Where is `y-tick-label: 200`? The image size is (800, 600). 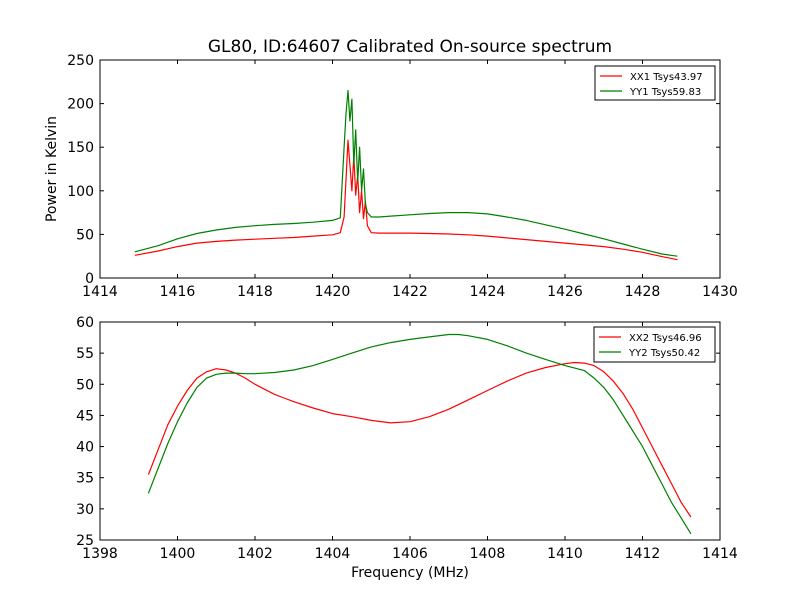 y-tick-label: 200 is located at coordinates (80, 105).